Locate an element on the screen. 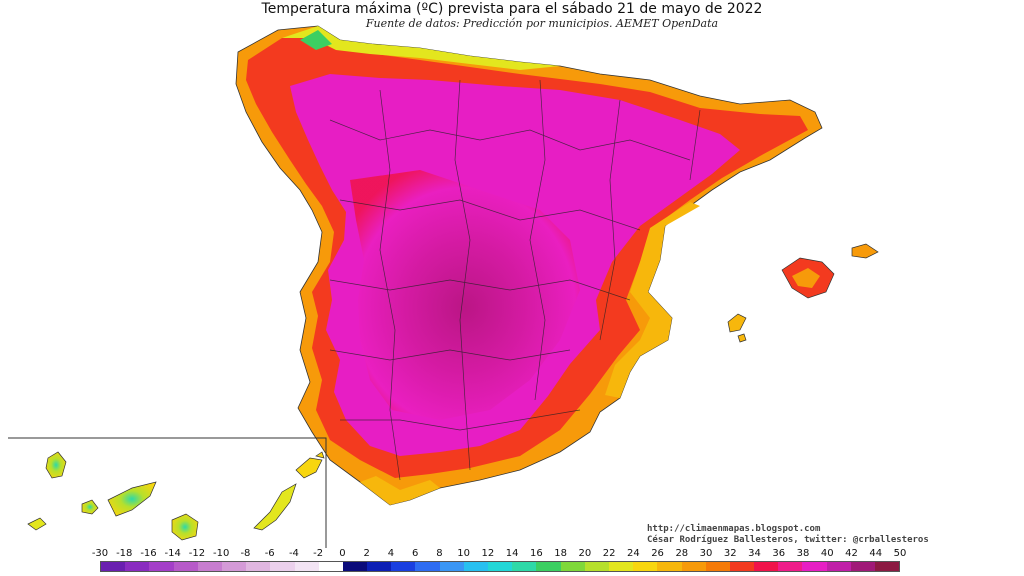 The width and height of the screenshot is (1024, 576). legend-tick-label: 8 is located at coordinates (439, 553).